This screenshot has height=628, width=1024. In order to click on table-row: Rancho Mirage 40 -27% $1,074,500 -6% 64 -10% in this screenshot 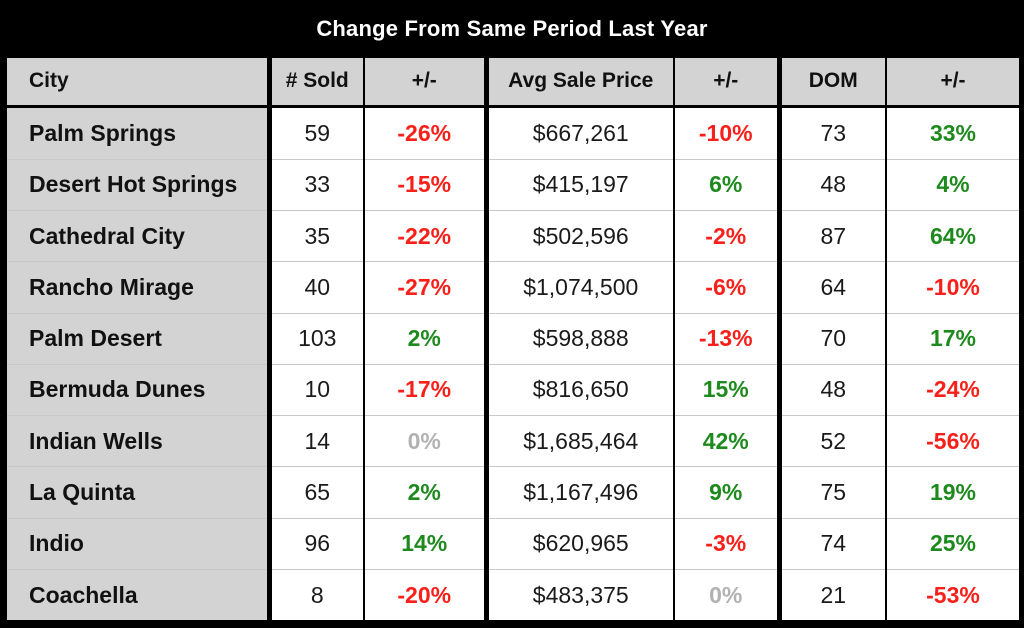, I will do `click(513, 287)`.